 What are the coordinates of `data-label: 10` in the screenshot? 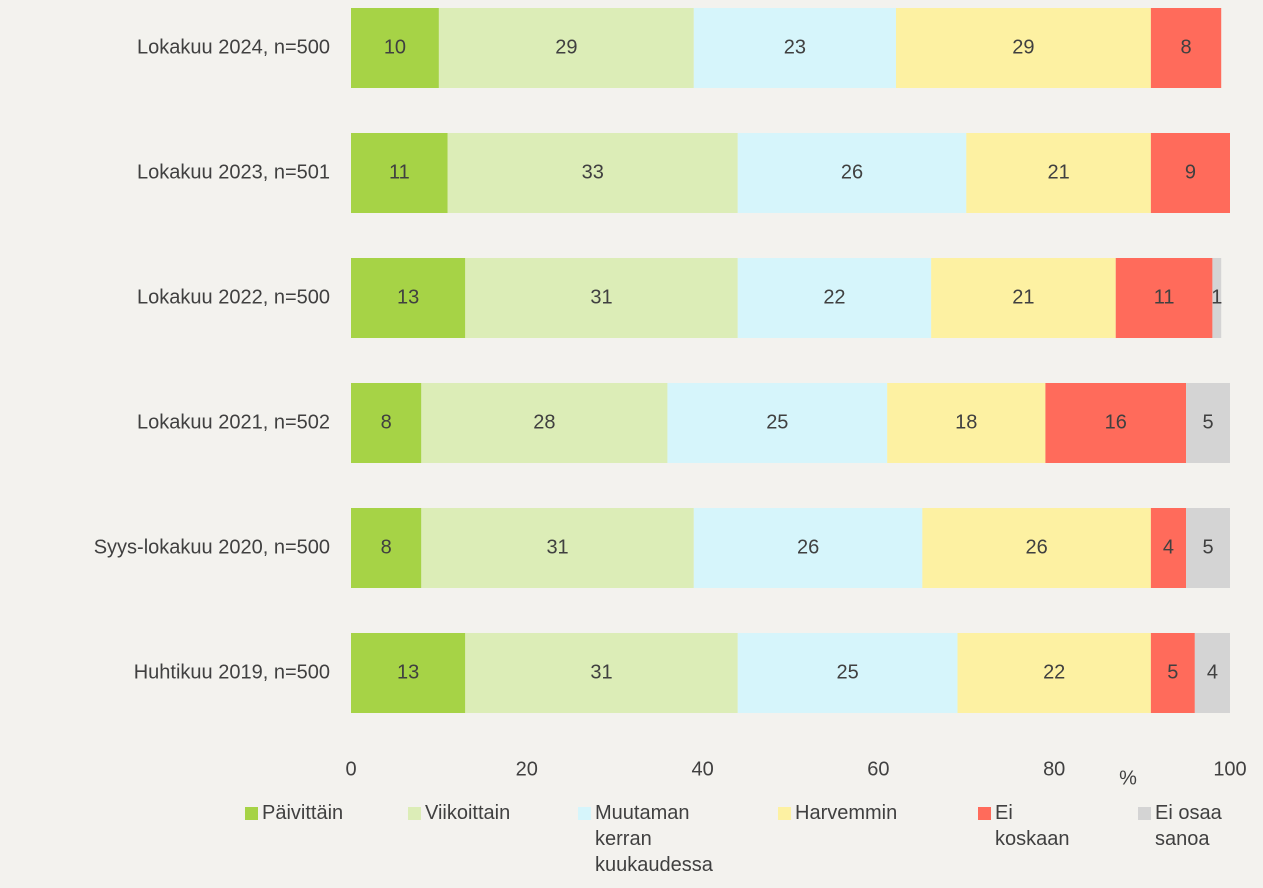 It's located at (395, 47).